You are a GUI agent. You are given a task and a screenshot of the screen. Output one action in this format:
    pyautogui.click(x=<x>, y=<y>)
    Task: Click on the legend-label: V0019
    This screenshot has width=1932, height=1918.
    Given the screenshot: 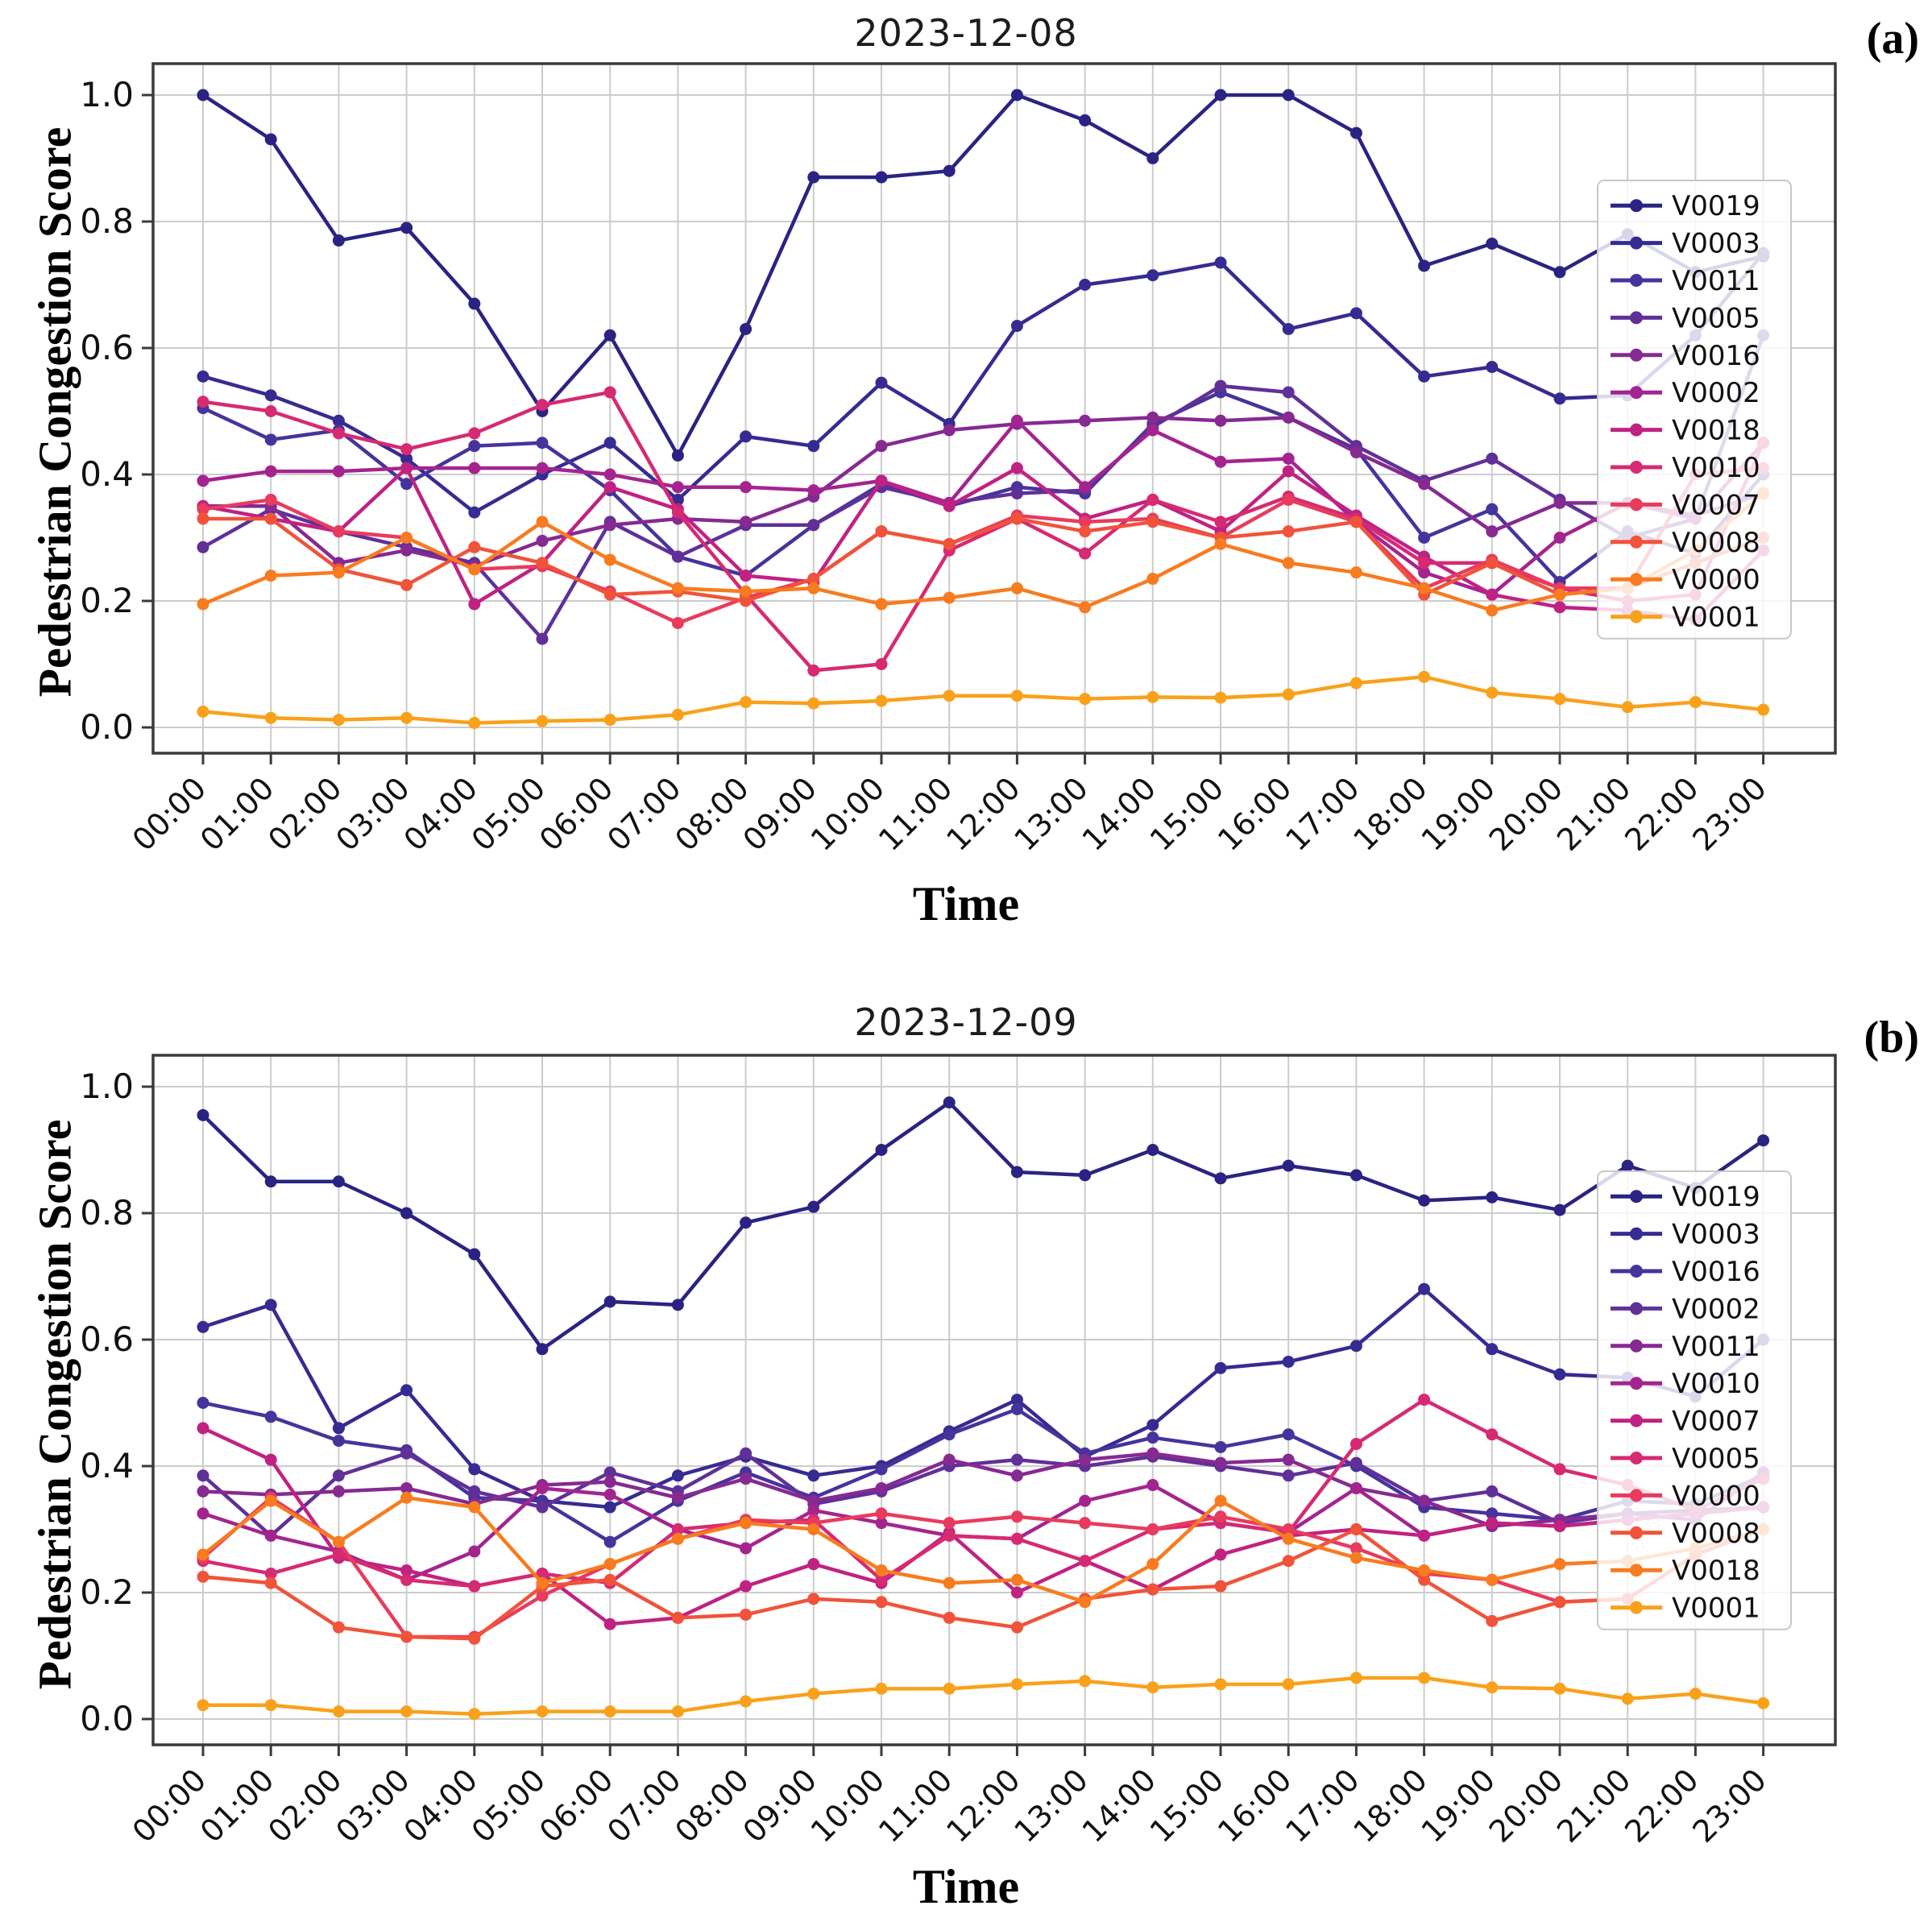 What is the action you would take?
    pyautogui.click(x=1716, y=206)
    